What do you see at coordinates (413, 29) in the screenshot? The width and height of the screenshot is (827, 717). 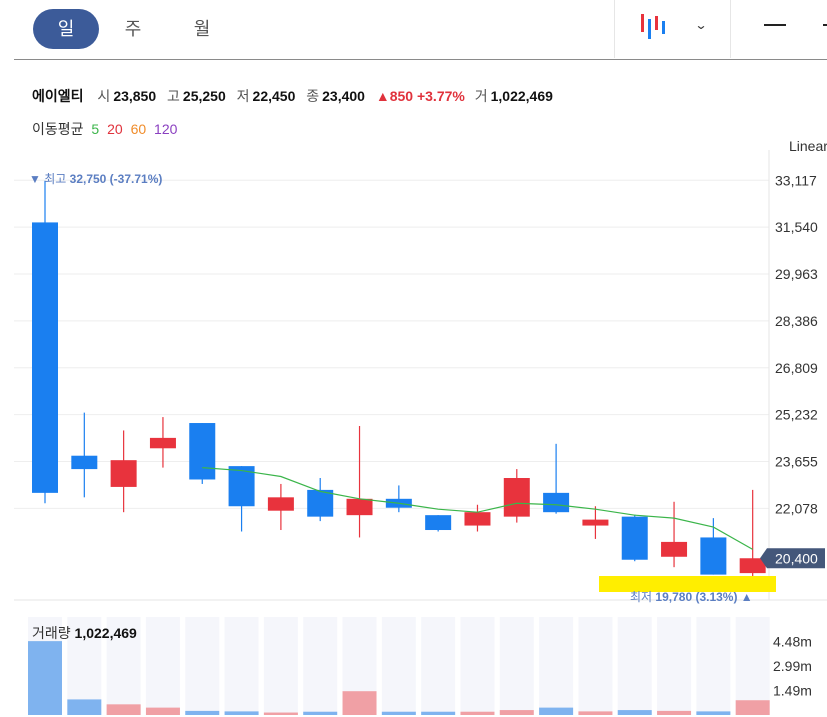 I see `top-toolbar: 일 주 월 ⌄` at bounding box center [413, 29].